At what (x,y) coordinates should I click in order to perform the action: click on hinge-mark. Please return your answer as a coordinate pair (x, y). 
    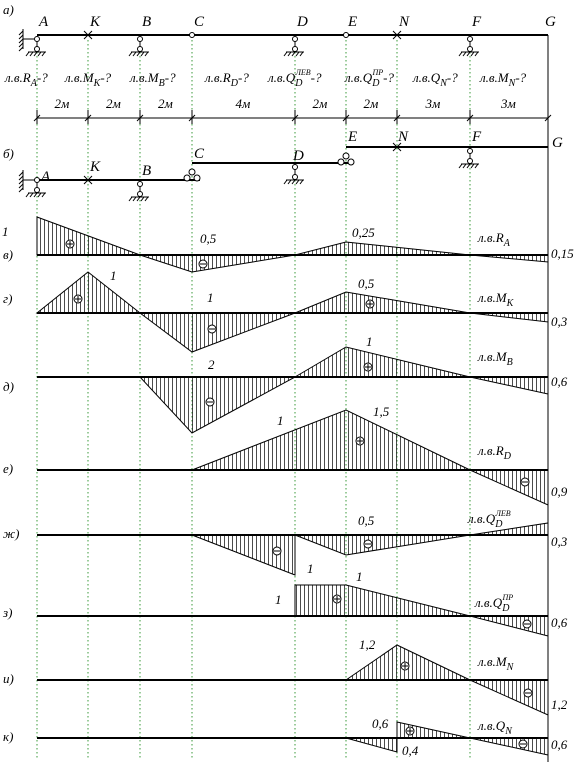
    Looking at the image, I should click on (397, 35).